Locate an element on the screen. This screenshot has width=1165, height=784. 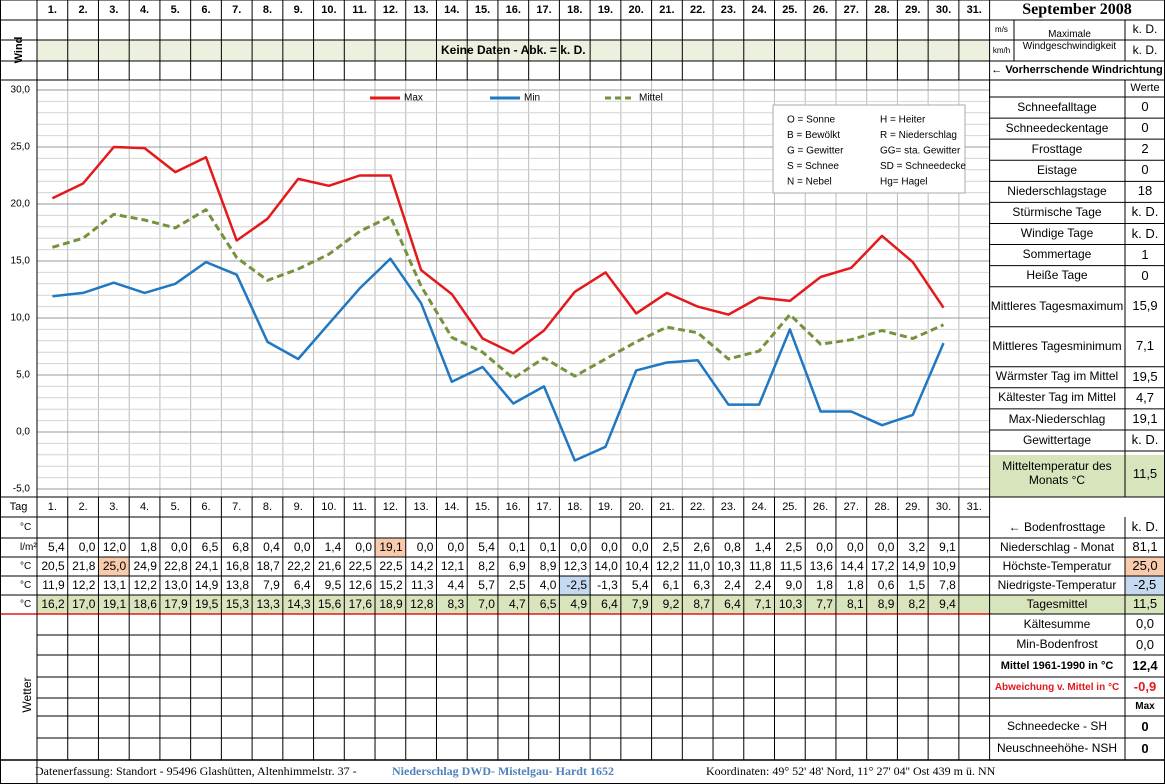
temp-cell: -1,3 is located at coordinates (607, 584).